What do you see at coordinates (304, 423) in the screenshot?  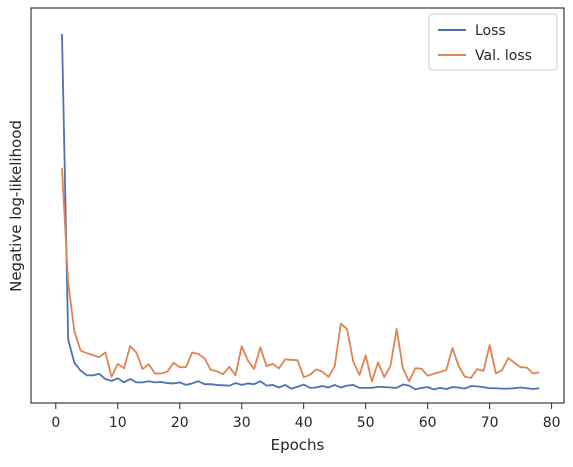 I see `x-tick-label: 40` at bounding box center [304, 423].